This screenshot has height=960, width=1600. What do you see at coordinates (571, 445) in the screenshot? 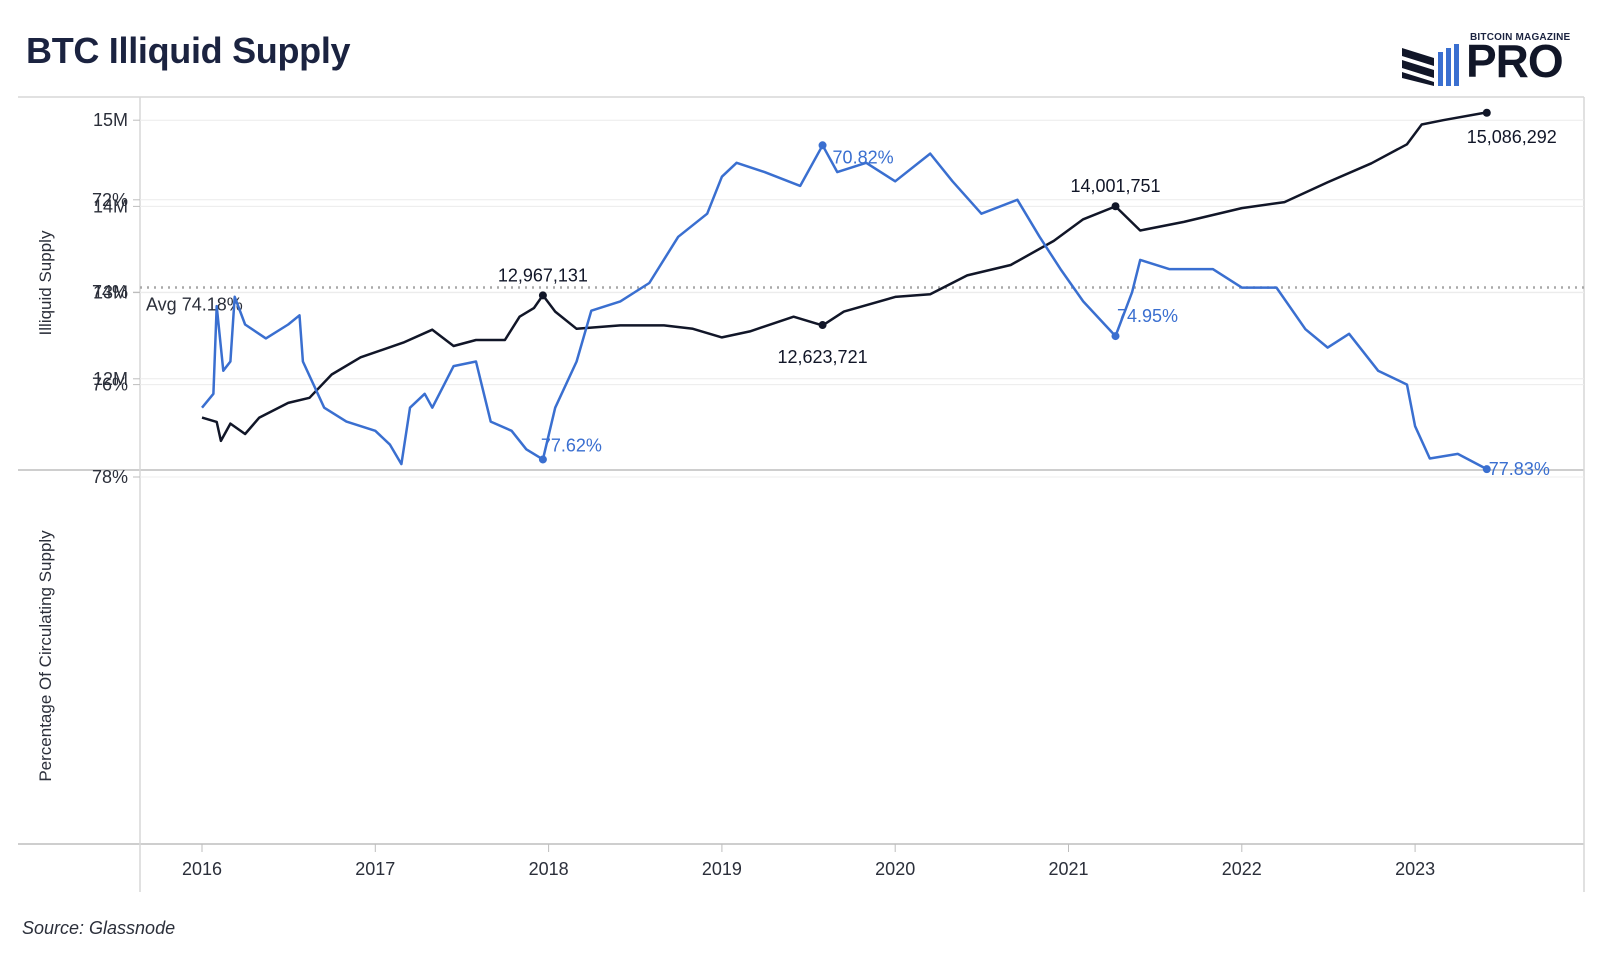
I see `percent-annotation-label: 77.62%` at bounding box center [571, 445].